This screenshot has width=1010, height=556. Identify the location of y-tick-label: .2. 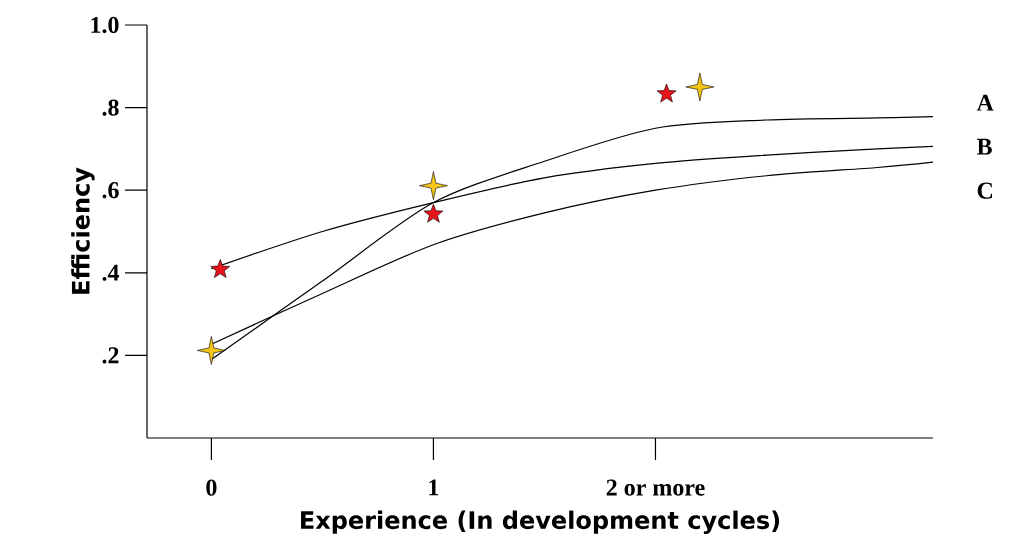
(110, 355).